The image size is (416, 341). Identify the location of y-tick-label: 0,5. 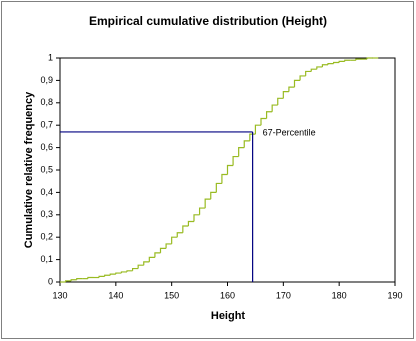
(46, 169).